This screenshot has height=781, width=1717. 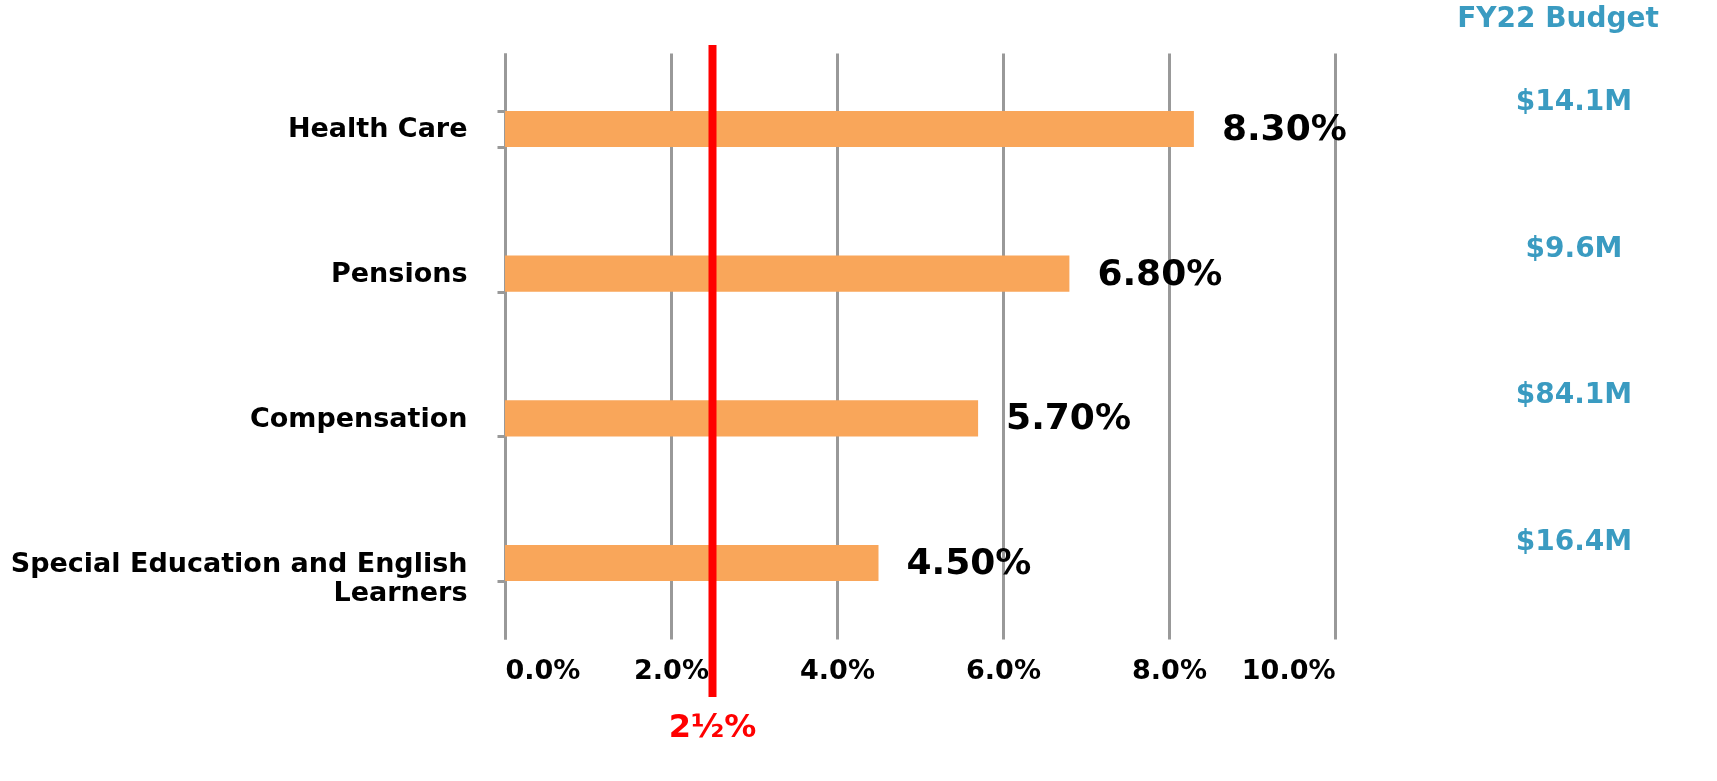 What do you see at coordinates (1160, 272) in the screenshot?
I see `data-label: 6.80%` at bounding box center [1160, 272].